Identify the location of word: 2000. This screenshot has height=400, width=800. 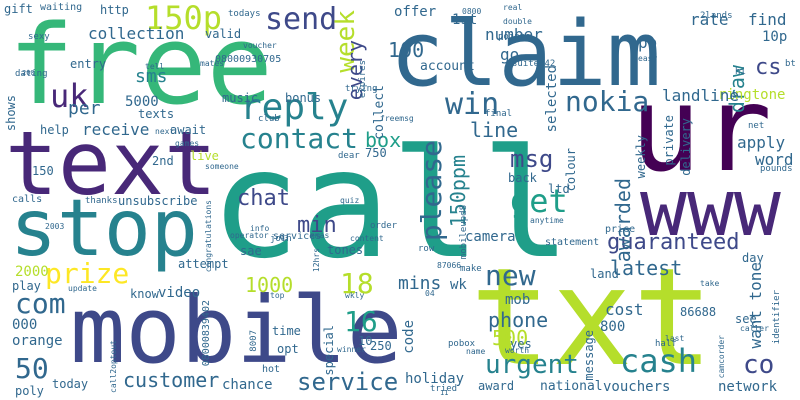
(32, 272).